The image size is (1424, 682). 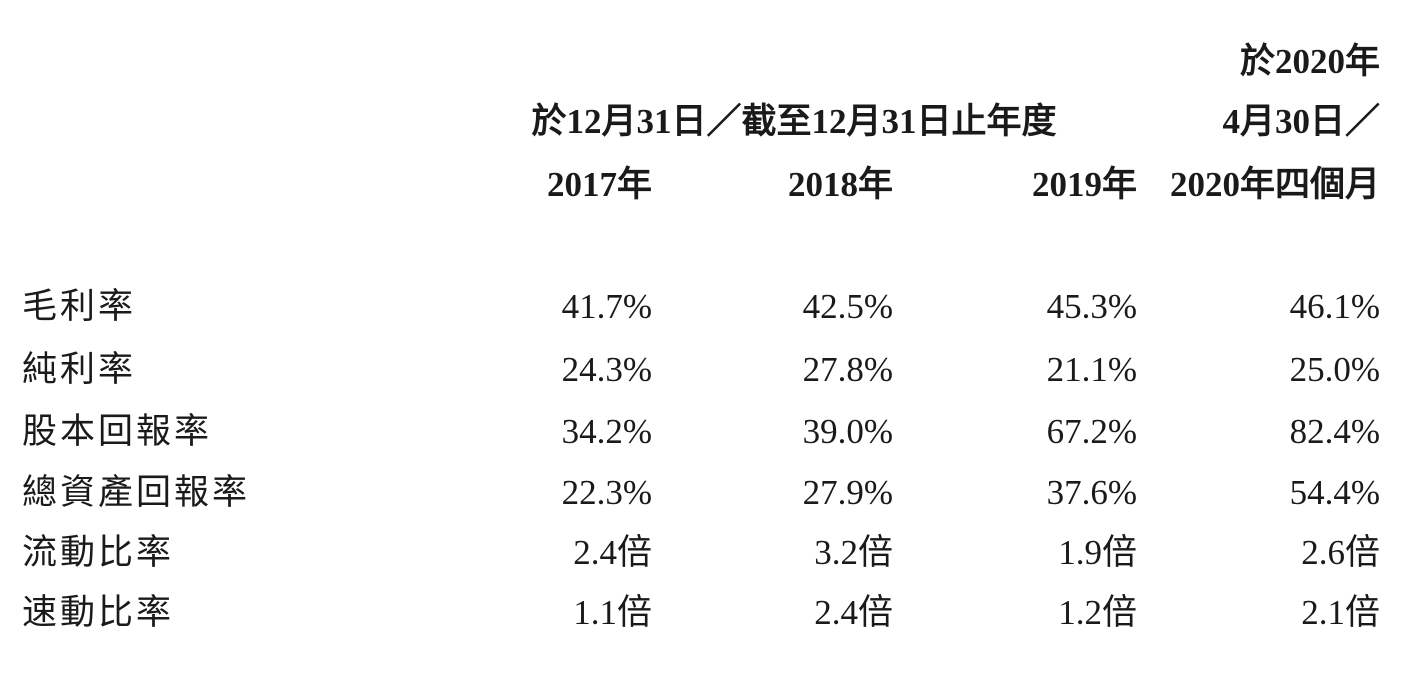 What do you see at coordinates (1334, 306) in the screenshot?
I see `cell-value: 46.1%` at bounding box center [1334, 306].